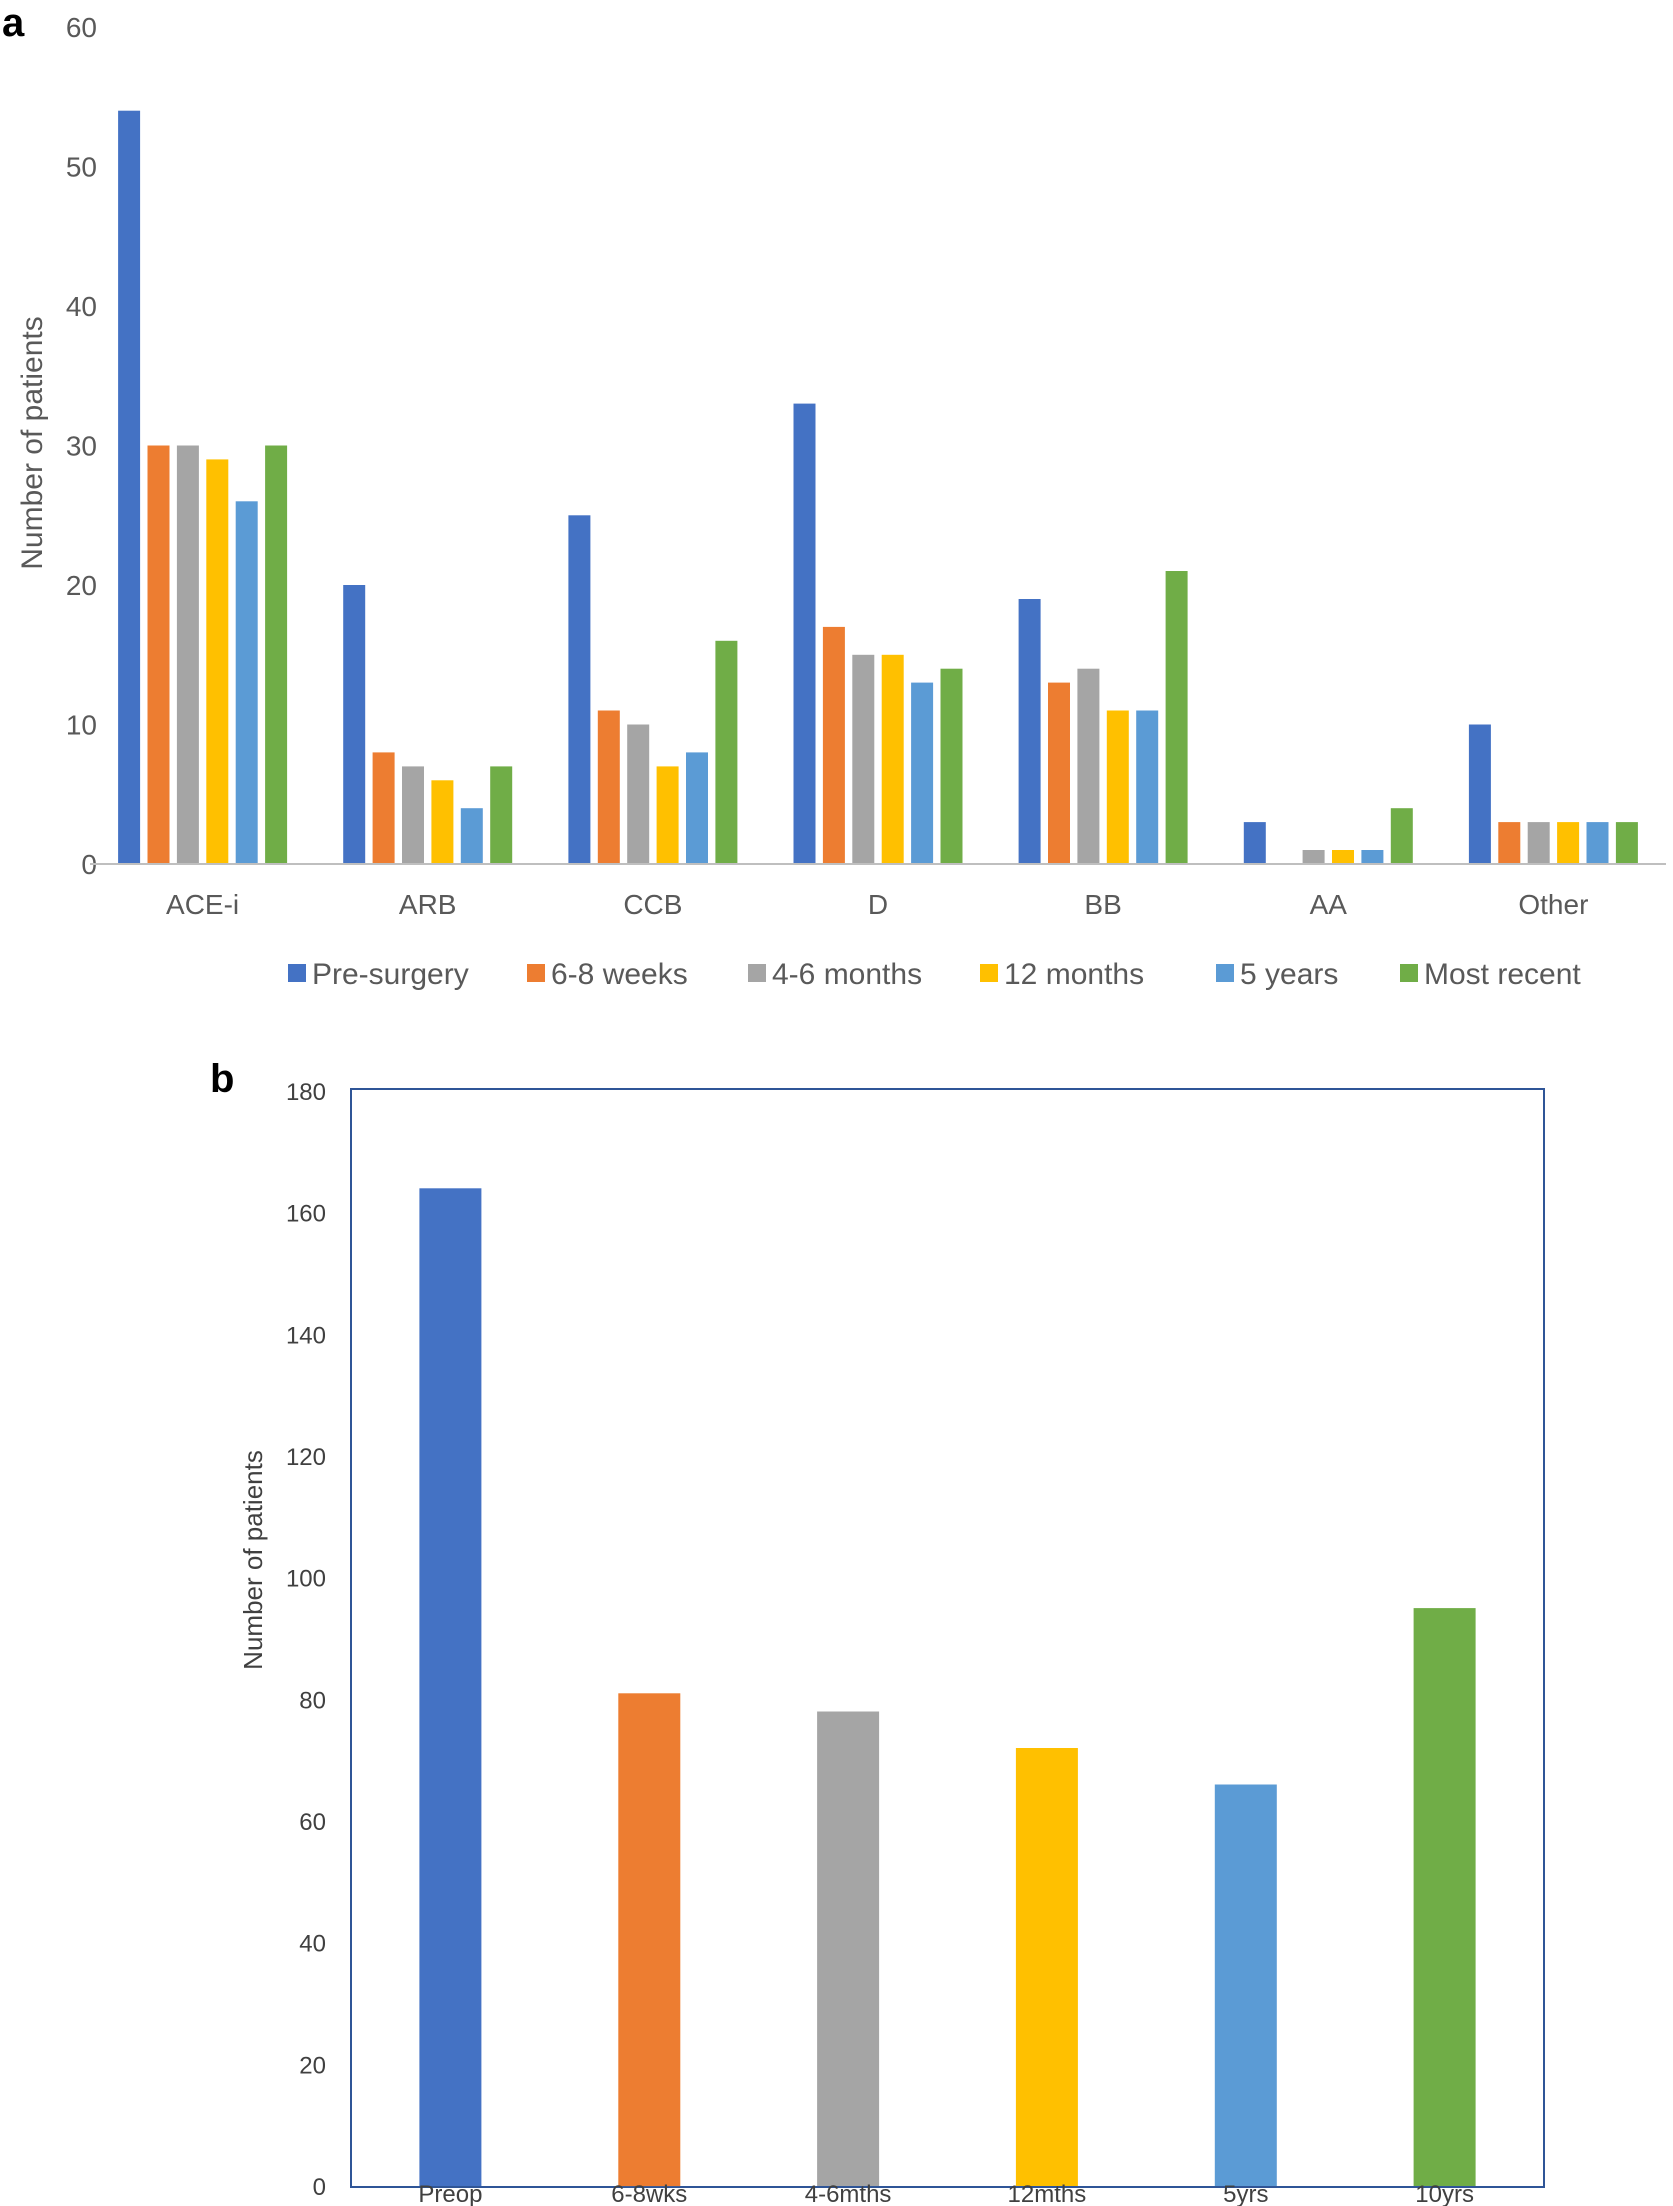 This screenshot has width=1673, height=2206. I want to click on panel-b-y-axis-title: Number of patients, so click(253, 1560).